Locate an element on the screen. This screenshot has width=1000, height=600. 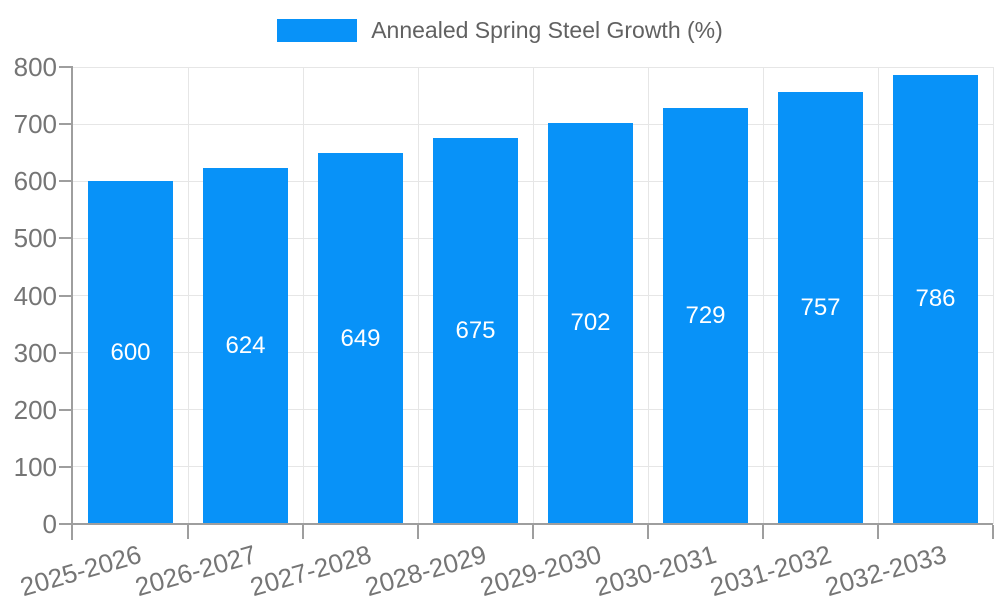
y-tick-label: 800 is located at coordinates (35, 67).